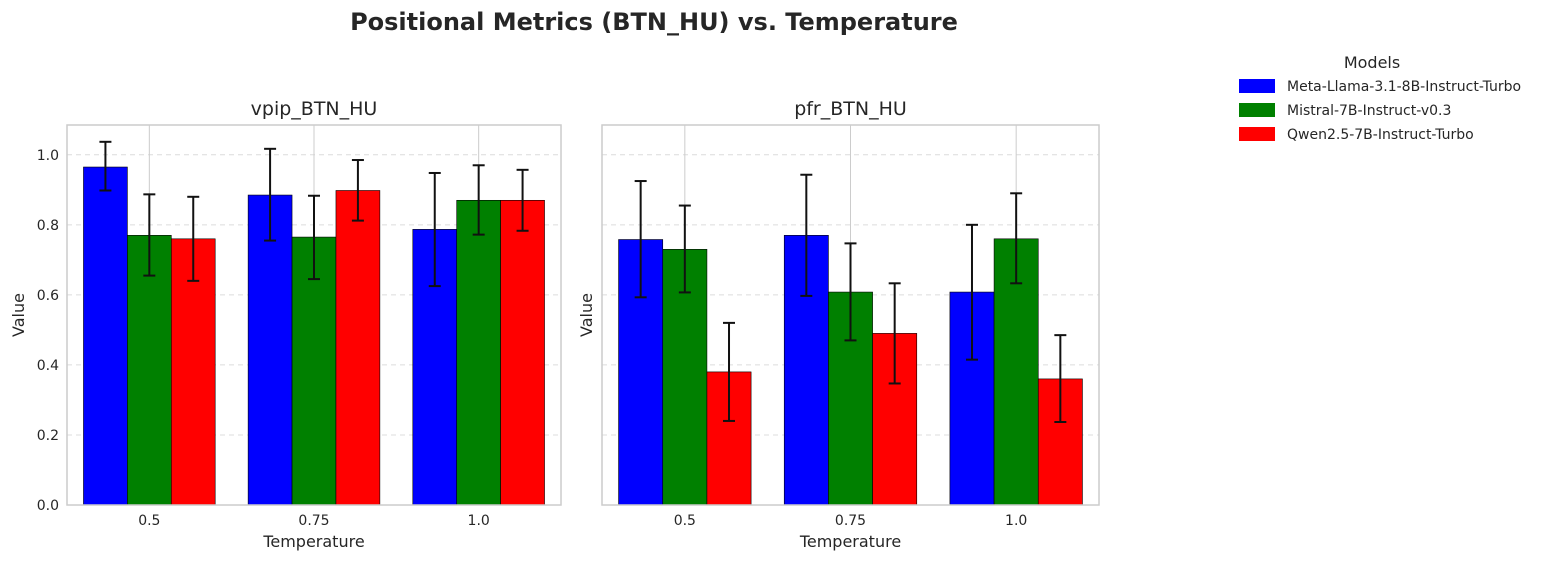 Image resolution: width=1555 pixels, height=562 pixels. Describe the element at coordinates (1380, 135) in the screenshot. I see `legend-label-qwen: Qwen2.5-7B-Instruct-Turbo` at that location.